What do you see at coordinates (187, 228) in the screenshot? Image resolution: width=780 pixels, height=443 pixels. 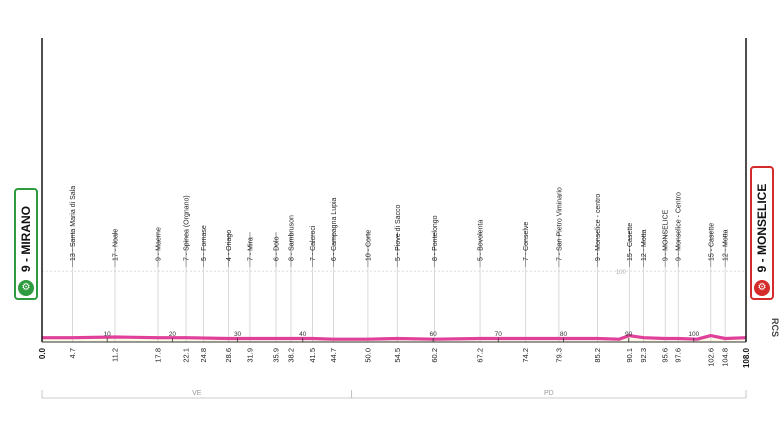 I see `waypoint-label: 7 - Spinea (Orgnano)` at bounding box center [187, 228].